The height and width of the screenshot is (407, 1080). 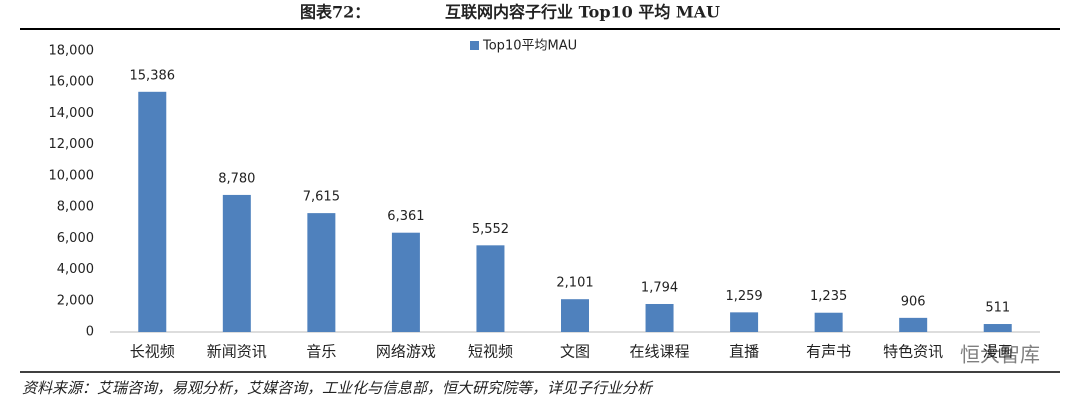 I want to click on legend-swatch, so click(x=474, y=45).